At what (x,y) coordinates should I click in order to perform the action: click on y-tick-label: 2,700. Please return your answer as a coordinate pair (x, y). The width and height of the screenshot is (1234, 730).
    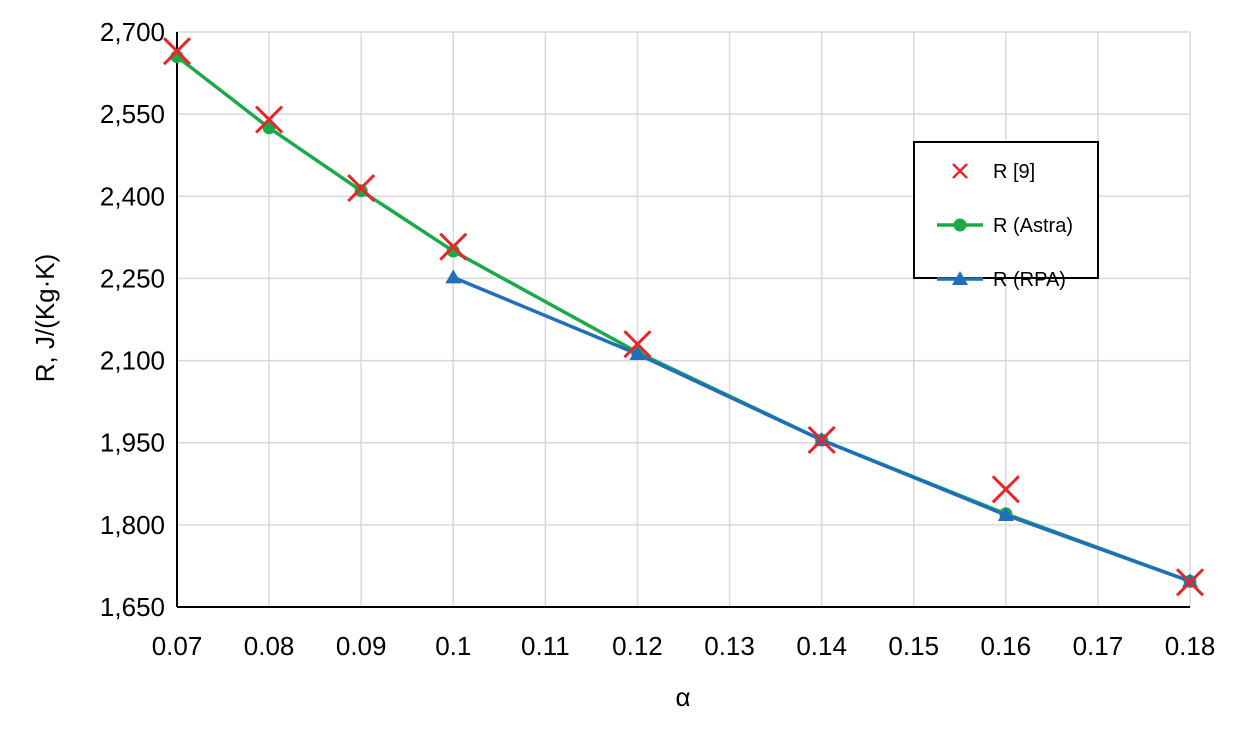
    Looking at the image, I should click on (132, 32).